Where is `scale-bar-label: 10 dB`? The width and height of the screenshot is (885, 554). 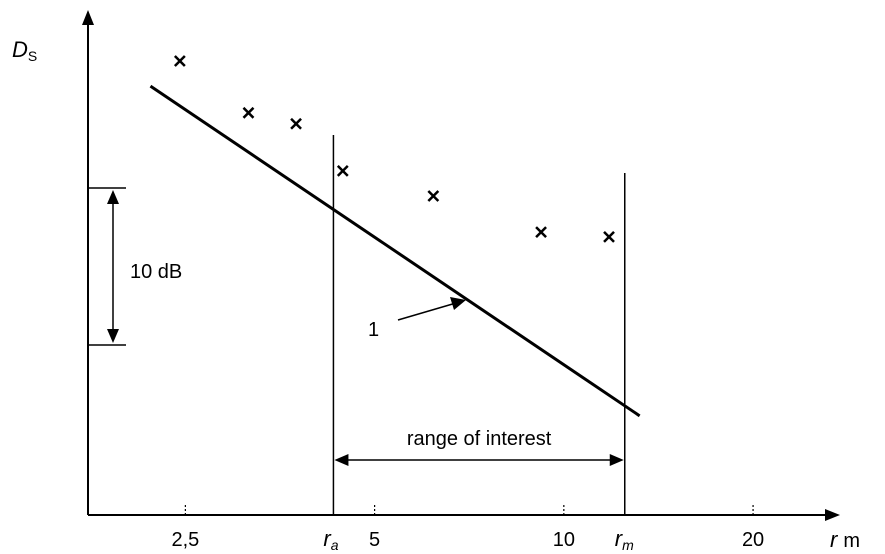 scale-bar-label: 10 dB is located at coordinates (156, 272).